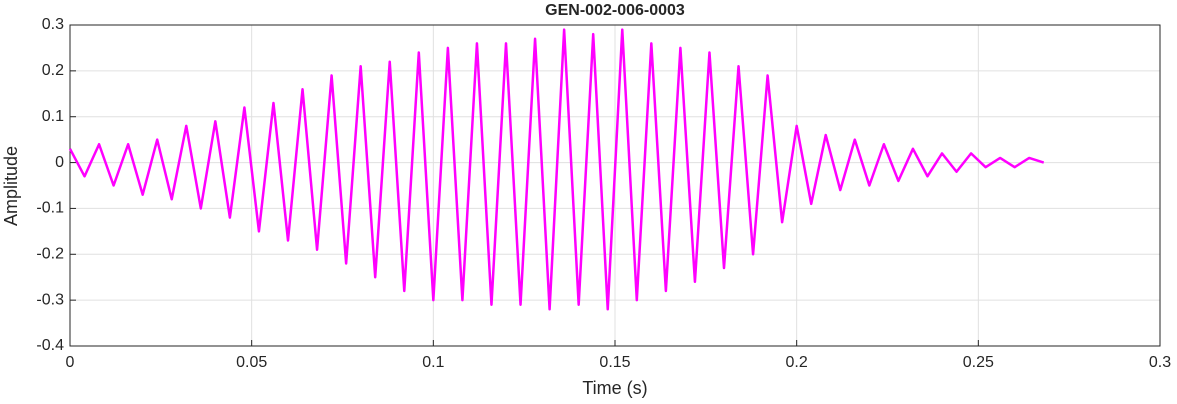 Image resolution: width=1177 pixels, height=404 pixels. Describe the element at coordinates (797, 362) in the screenshot. I see `x-tick-label: 0.2` at that location.